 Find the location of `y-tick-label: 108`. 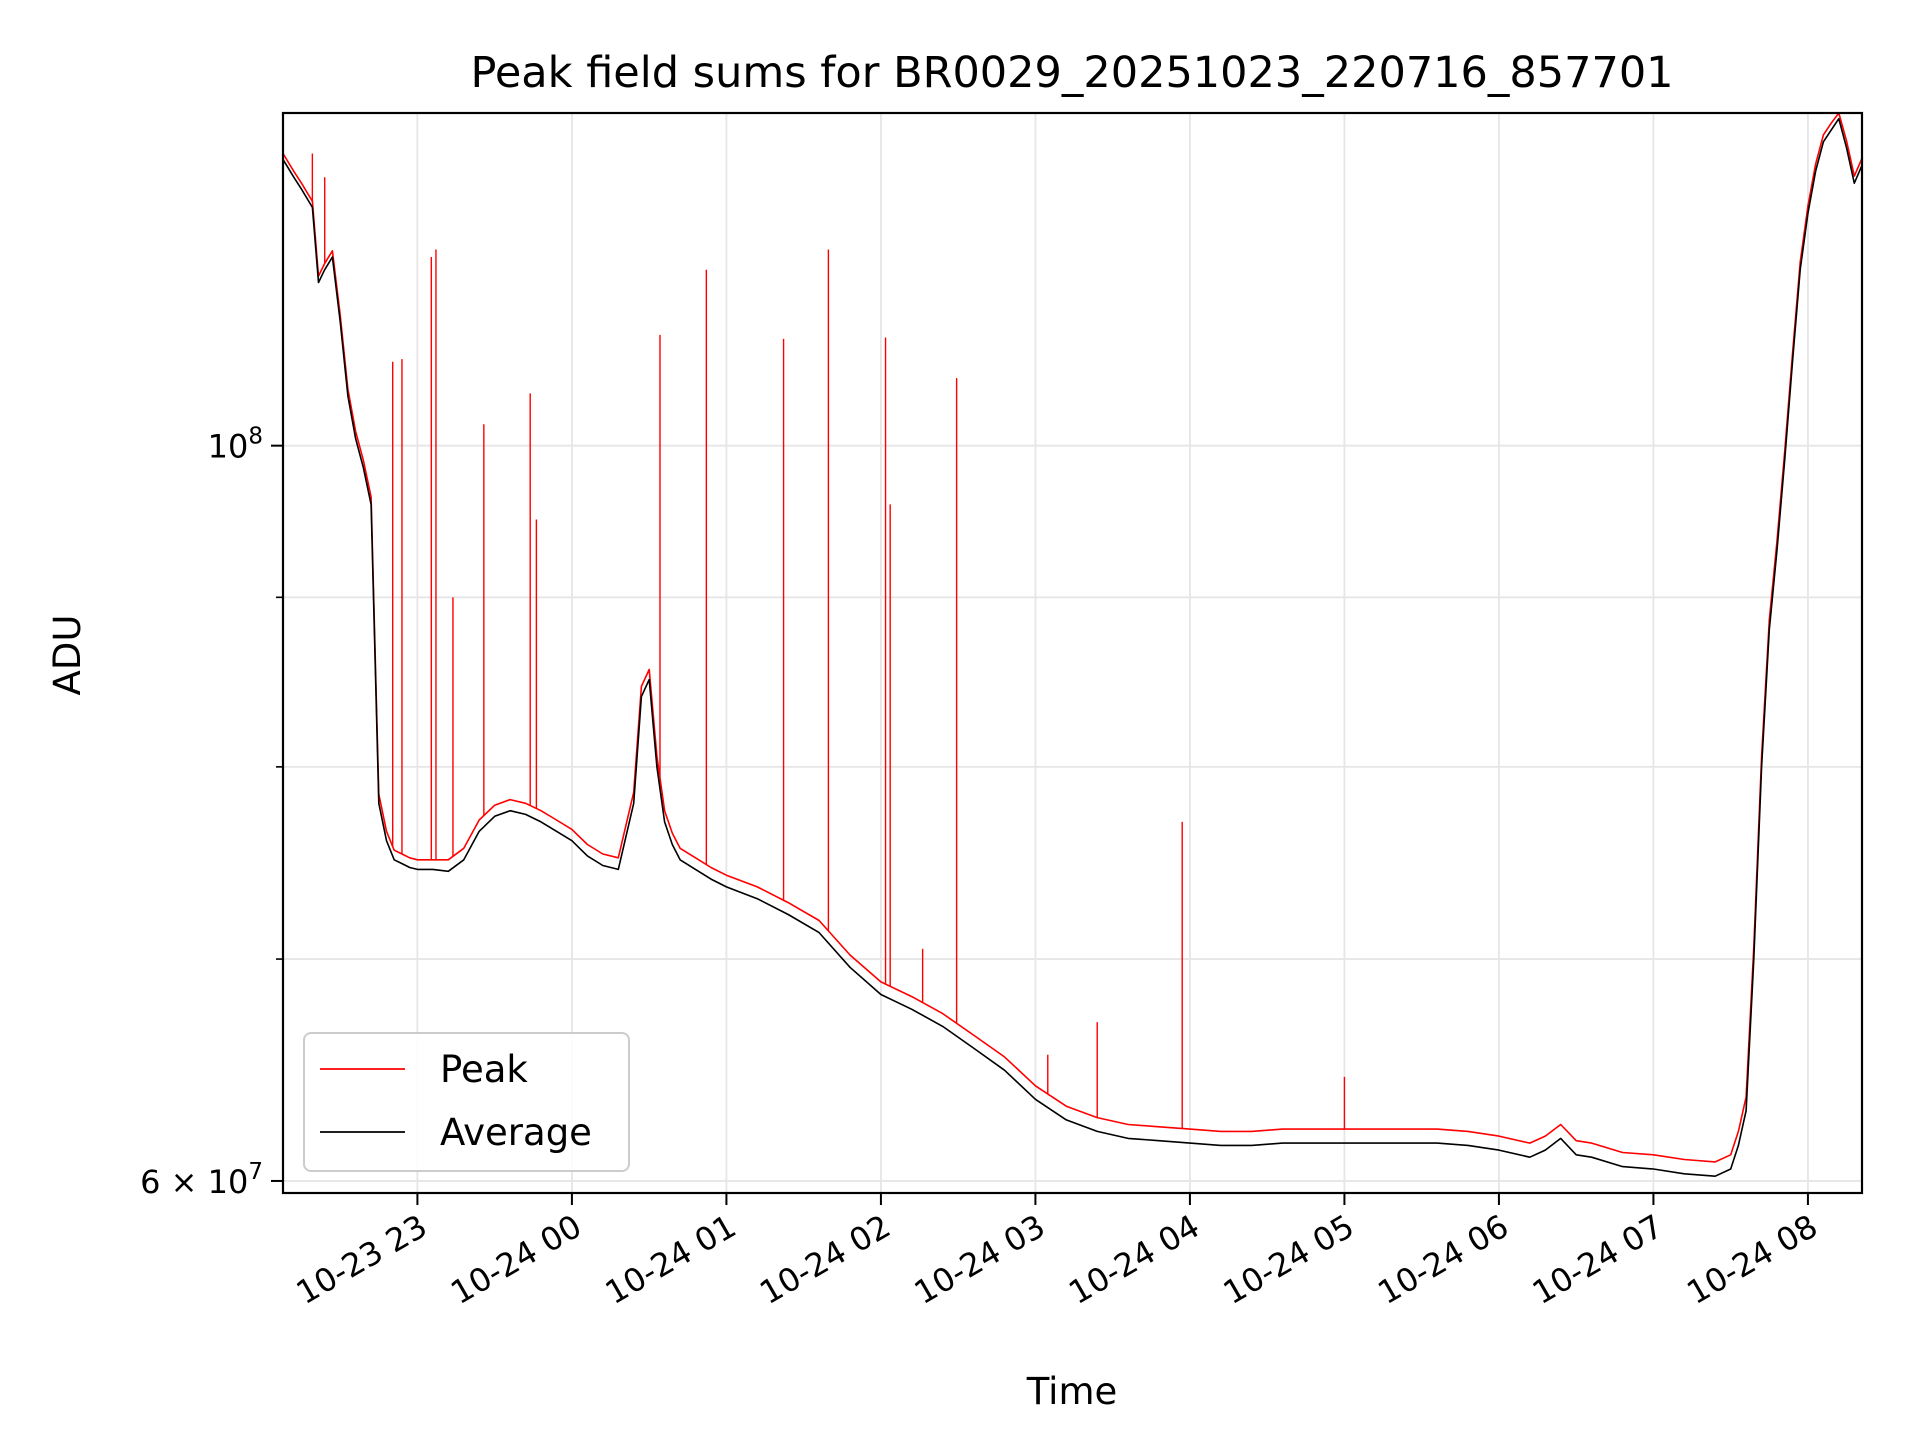

y-tick-label: 108 is located at coordinates (235, 445).